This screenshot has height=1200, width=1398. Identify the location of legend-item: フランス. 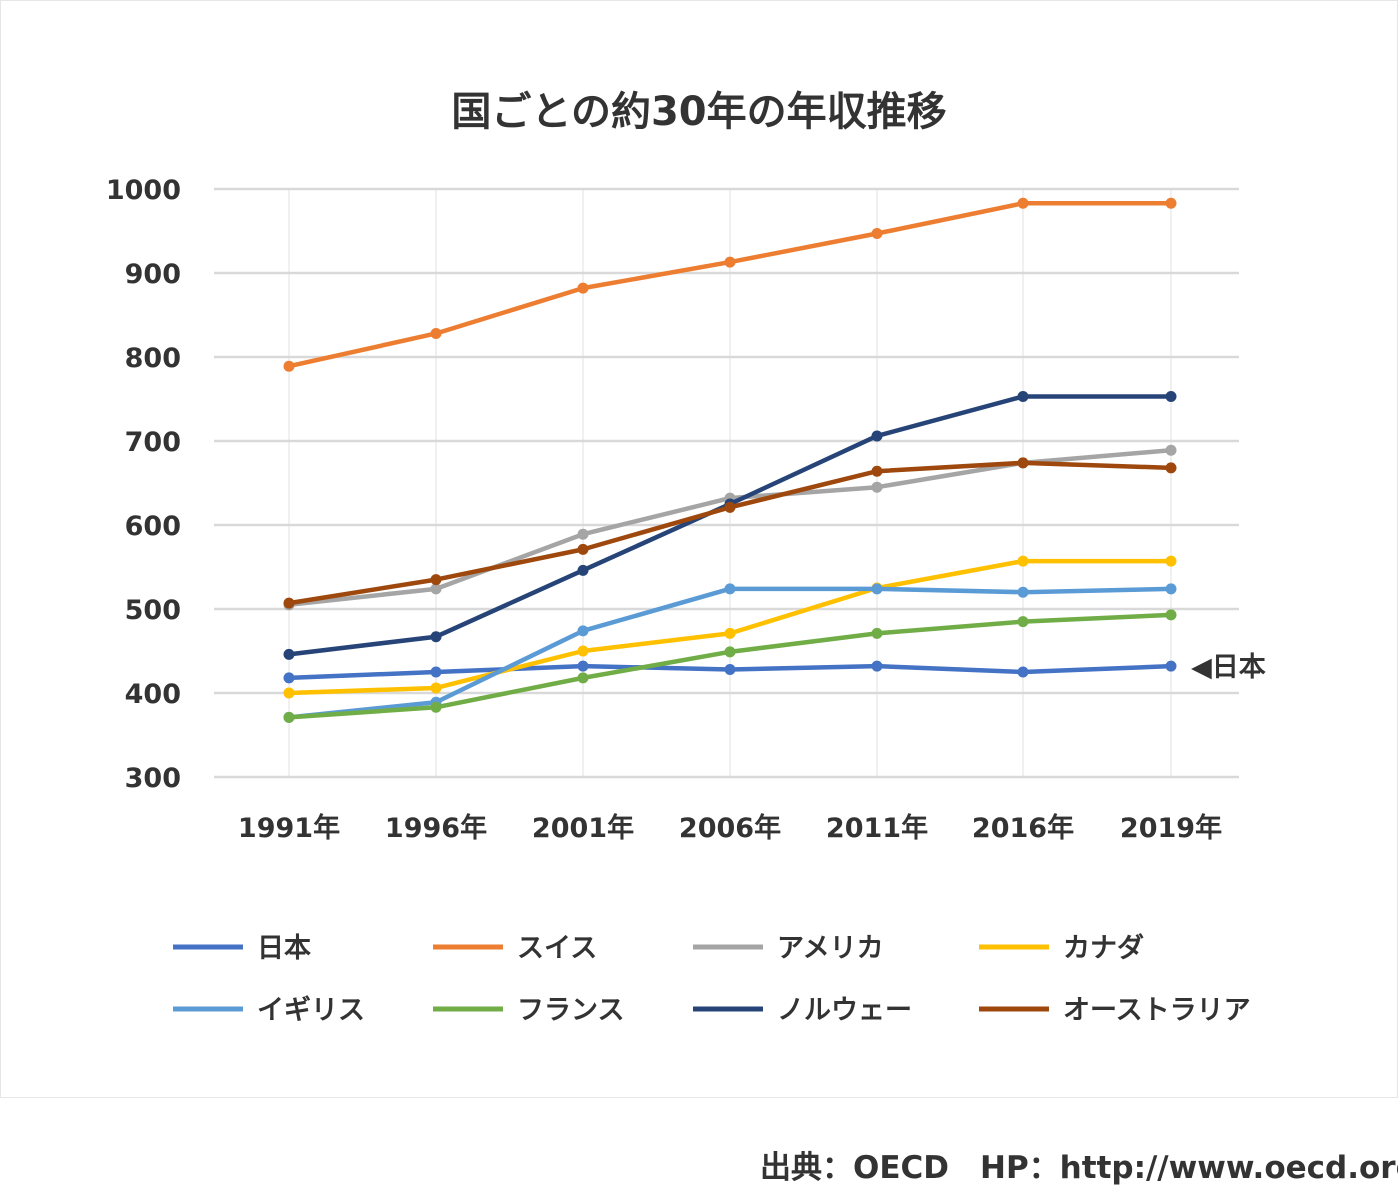
(528, 1010).